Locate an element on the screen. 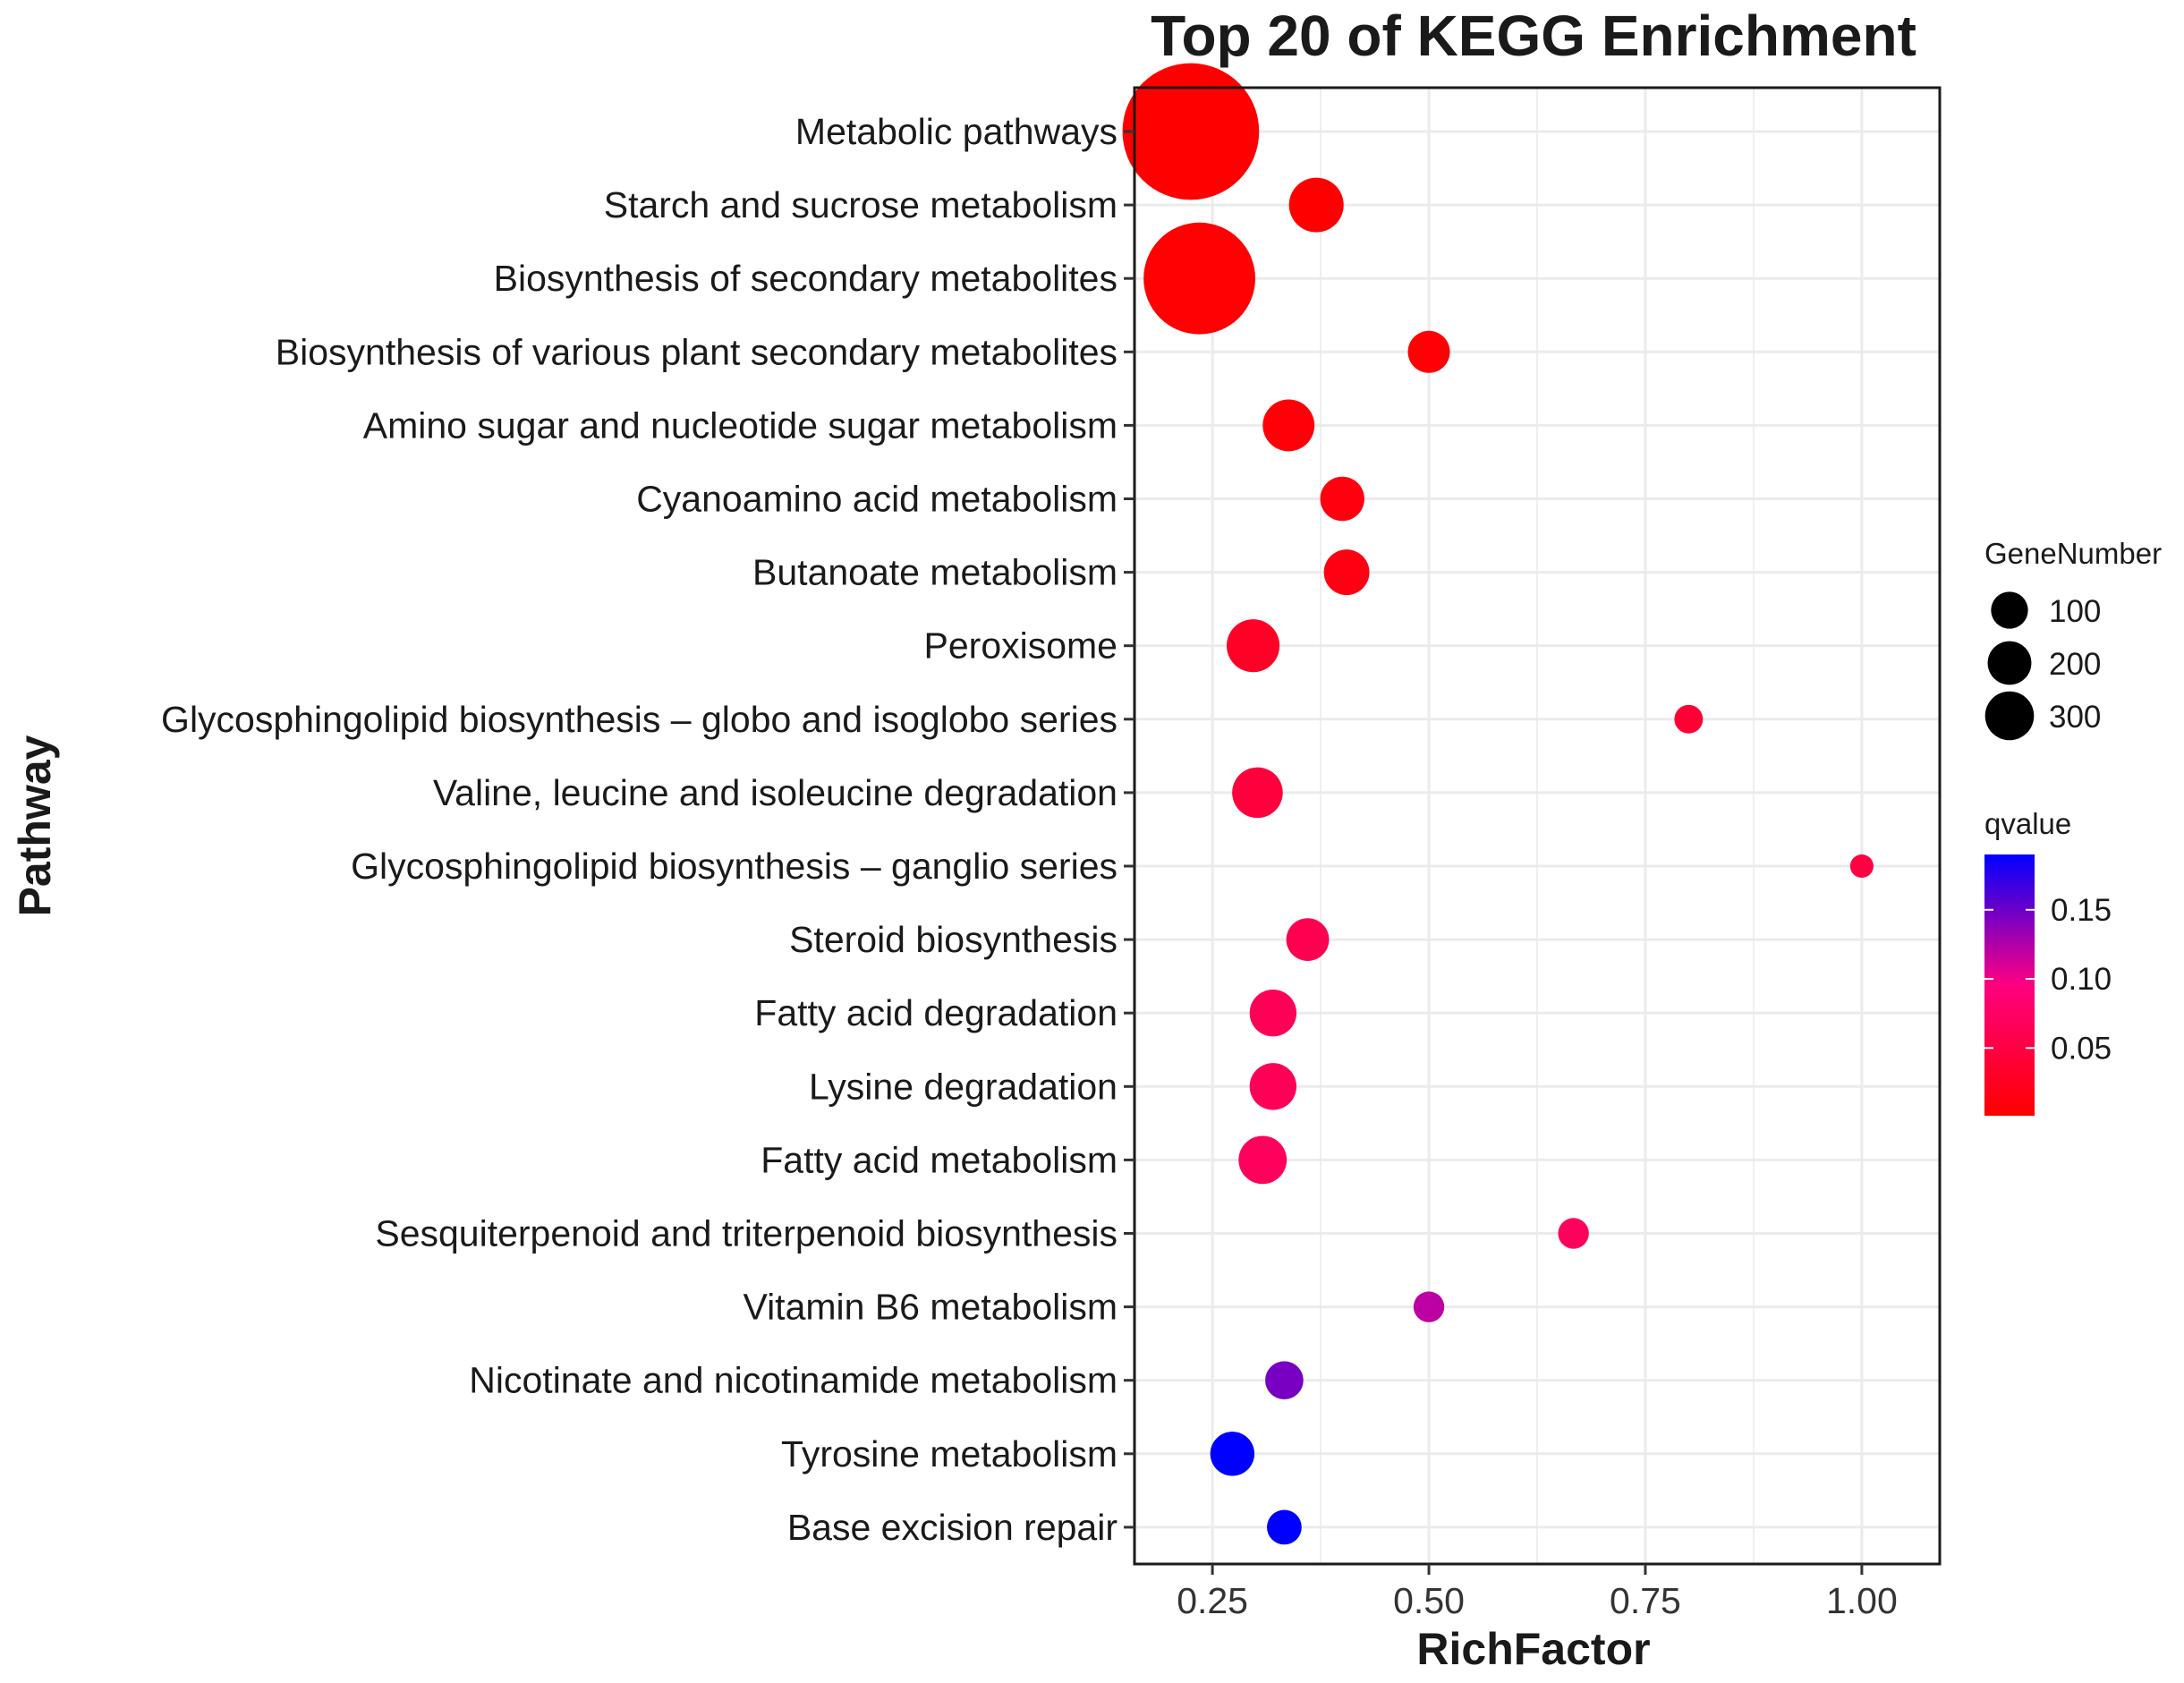 The width and height of the screenshot is (2184, 1683). x-tick-label: 0.25 is located at coordinates (1212, 1600).